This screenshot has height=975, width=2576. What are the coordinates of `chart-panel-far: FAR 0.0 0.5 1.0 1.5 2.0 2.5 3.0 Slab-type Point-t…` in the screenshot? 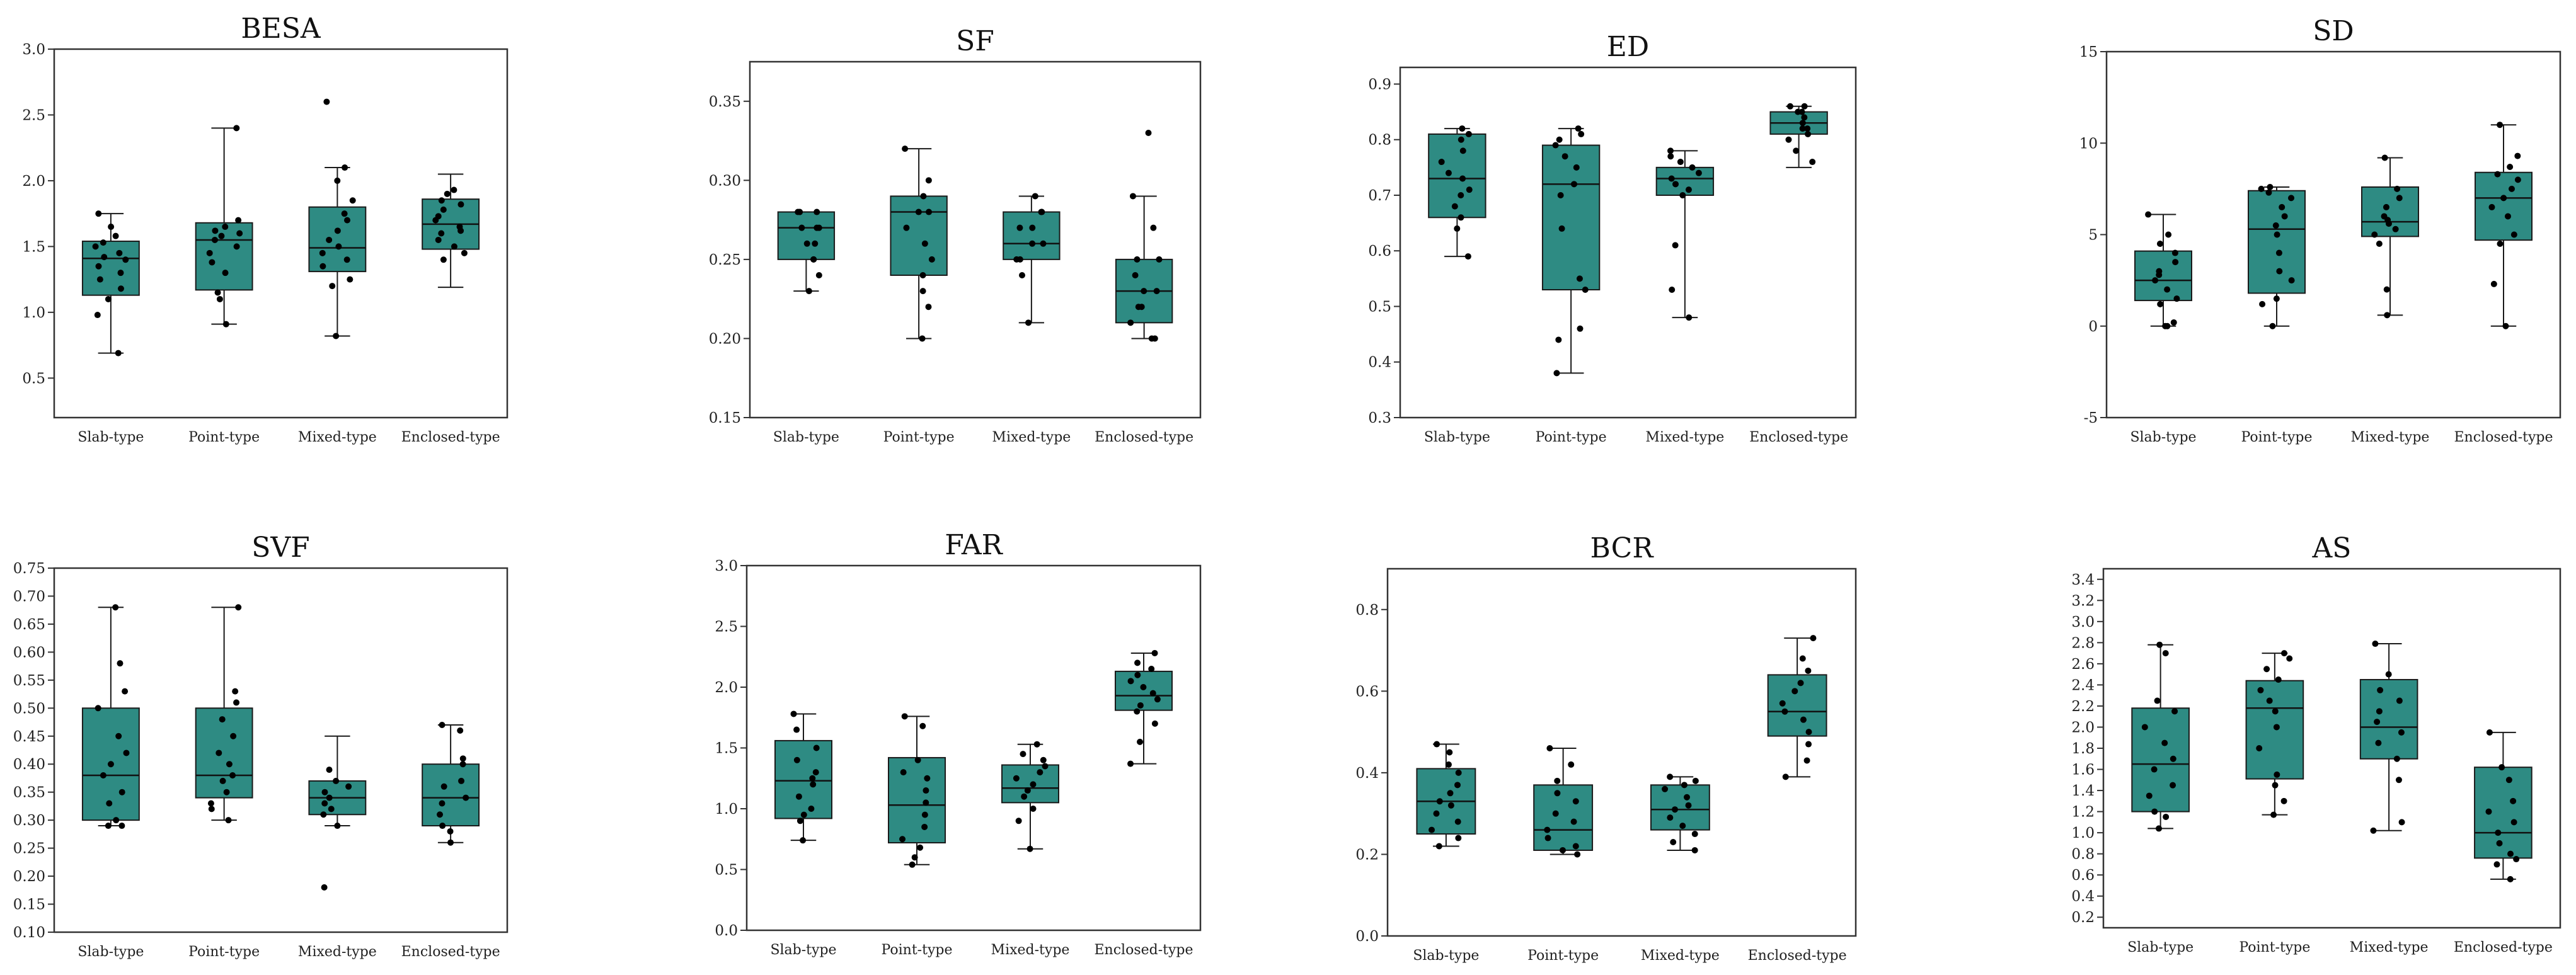 It's located at (958, 743).